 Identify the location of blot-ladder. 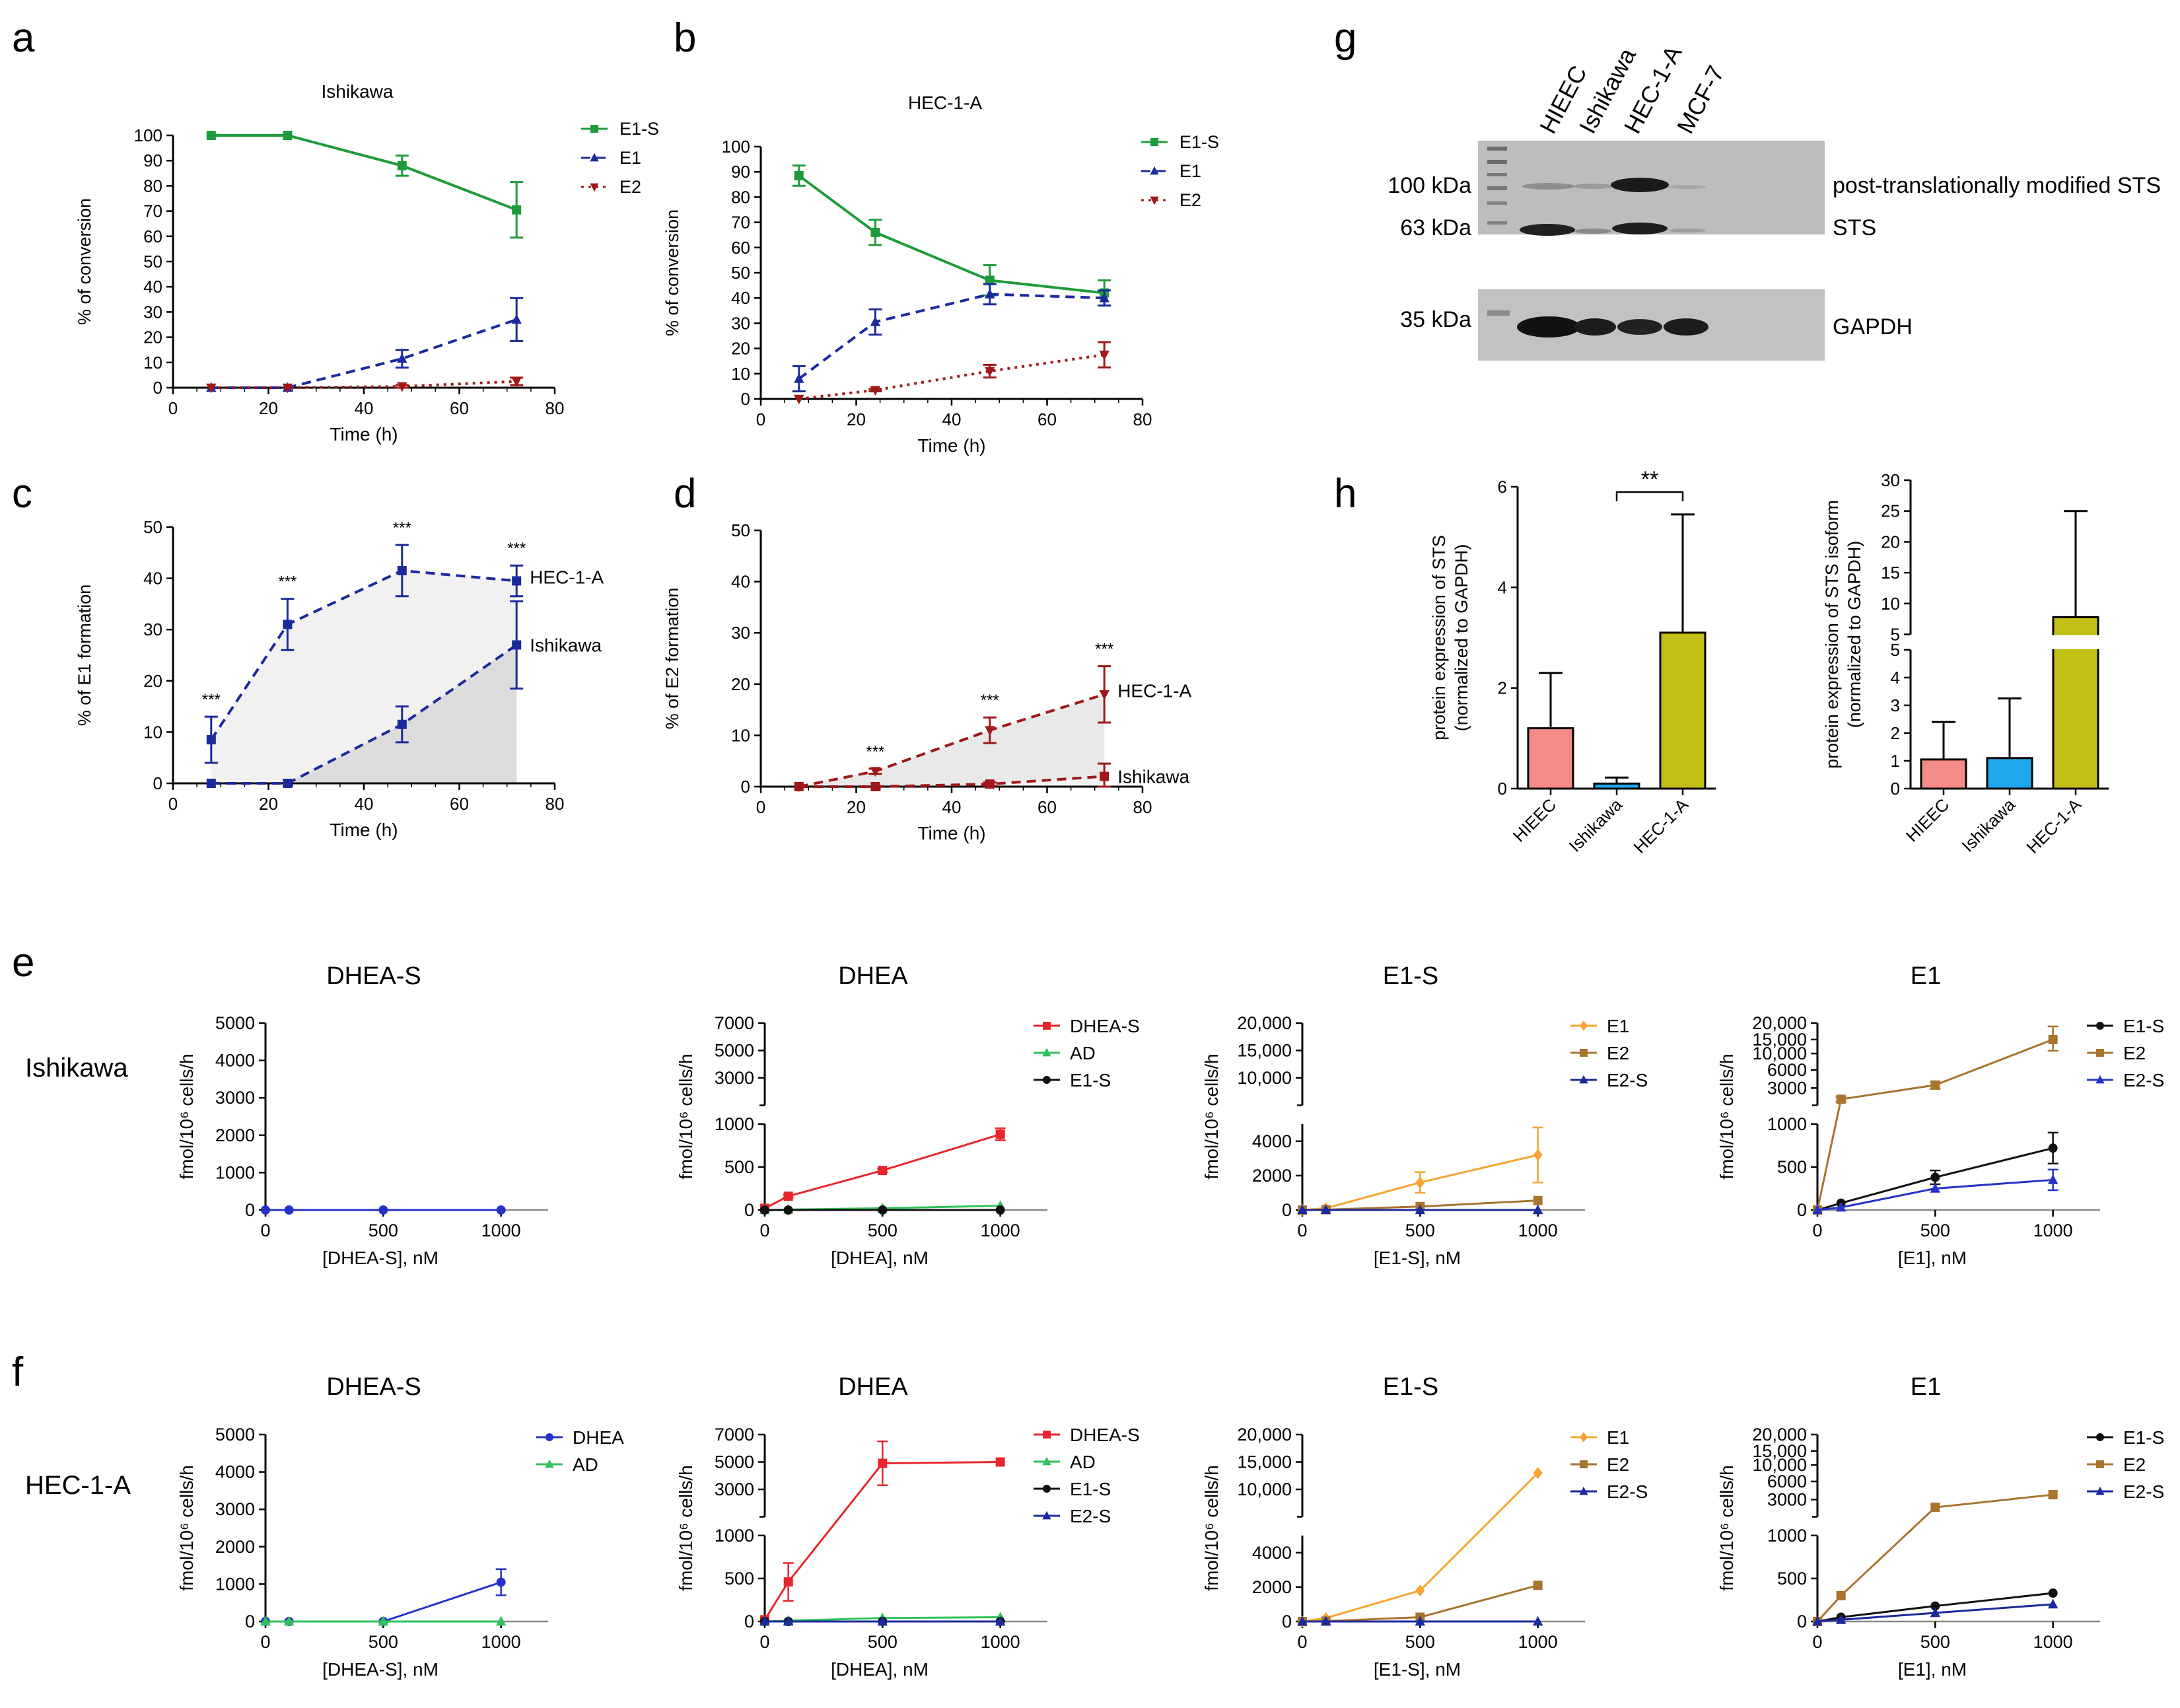
(1498, 231).